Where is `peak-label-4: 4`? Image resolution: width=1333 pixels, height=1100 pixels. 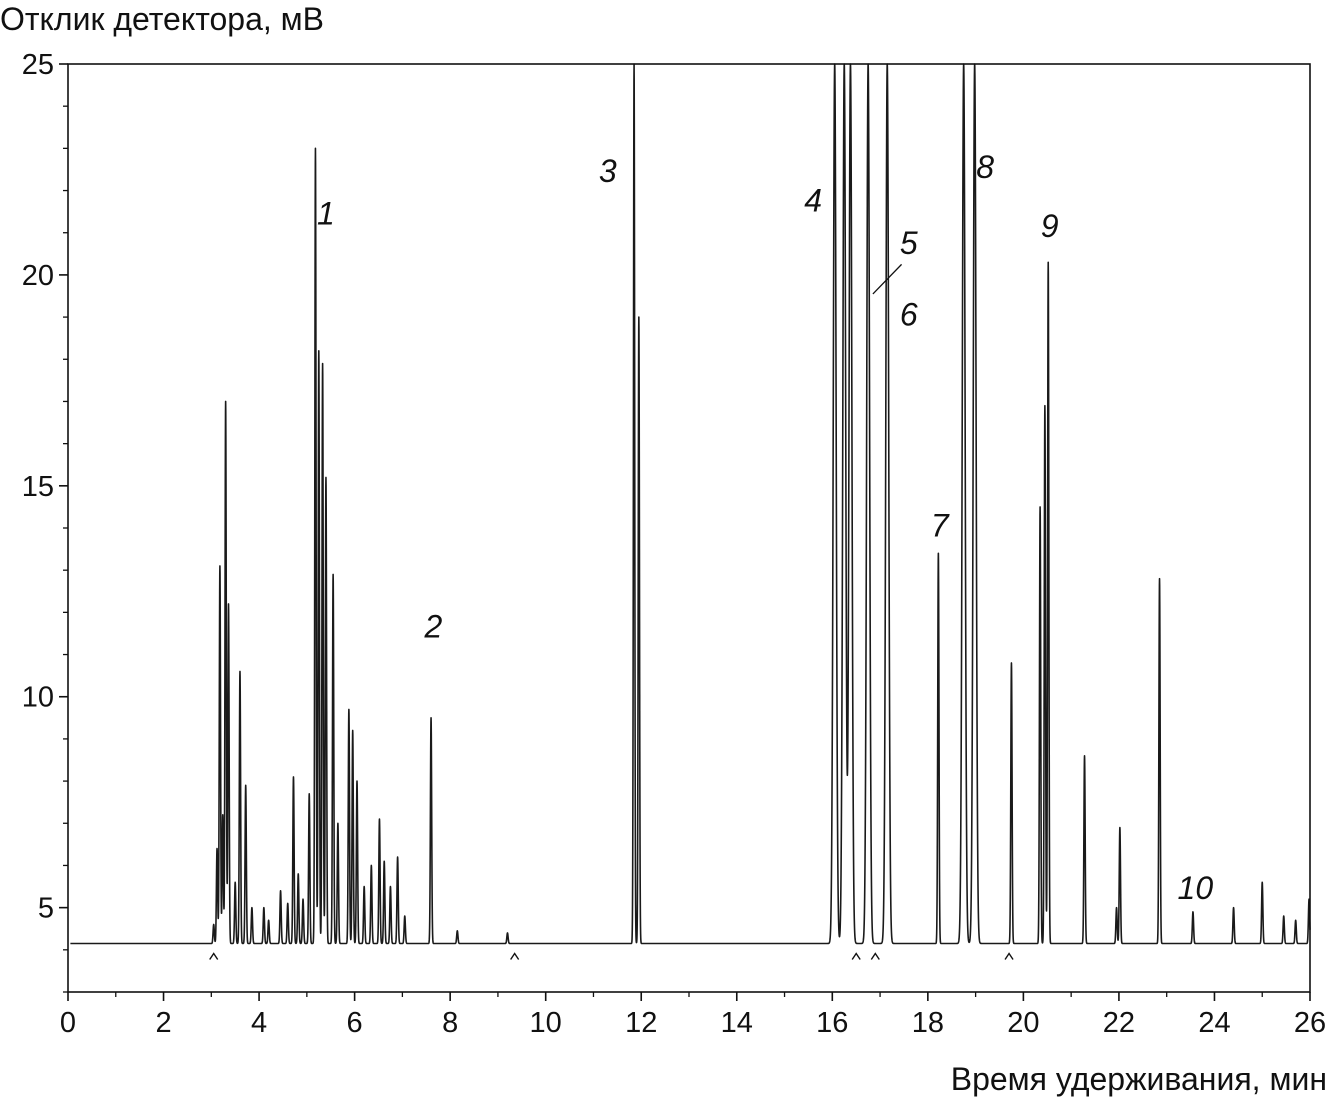 peak-label-4: 4 is located at coordinates (813, 201).